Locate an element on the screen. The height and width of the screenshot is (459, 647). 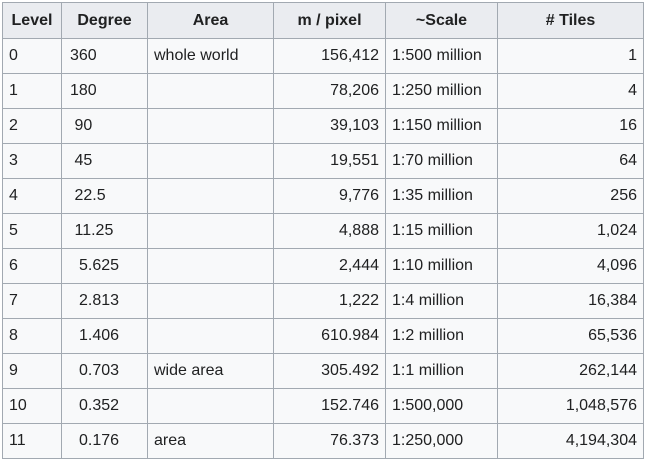
cell-degree: 90 is located at coordinates (104, 126).